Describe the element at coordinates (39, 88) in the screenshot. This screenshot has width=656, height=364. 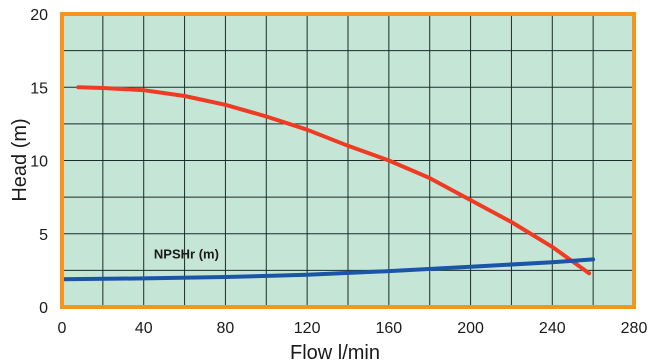
I see `y-tick-label: 15` at that location.